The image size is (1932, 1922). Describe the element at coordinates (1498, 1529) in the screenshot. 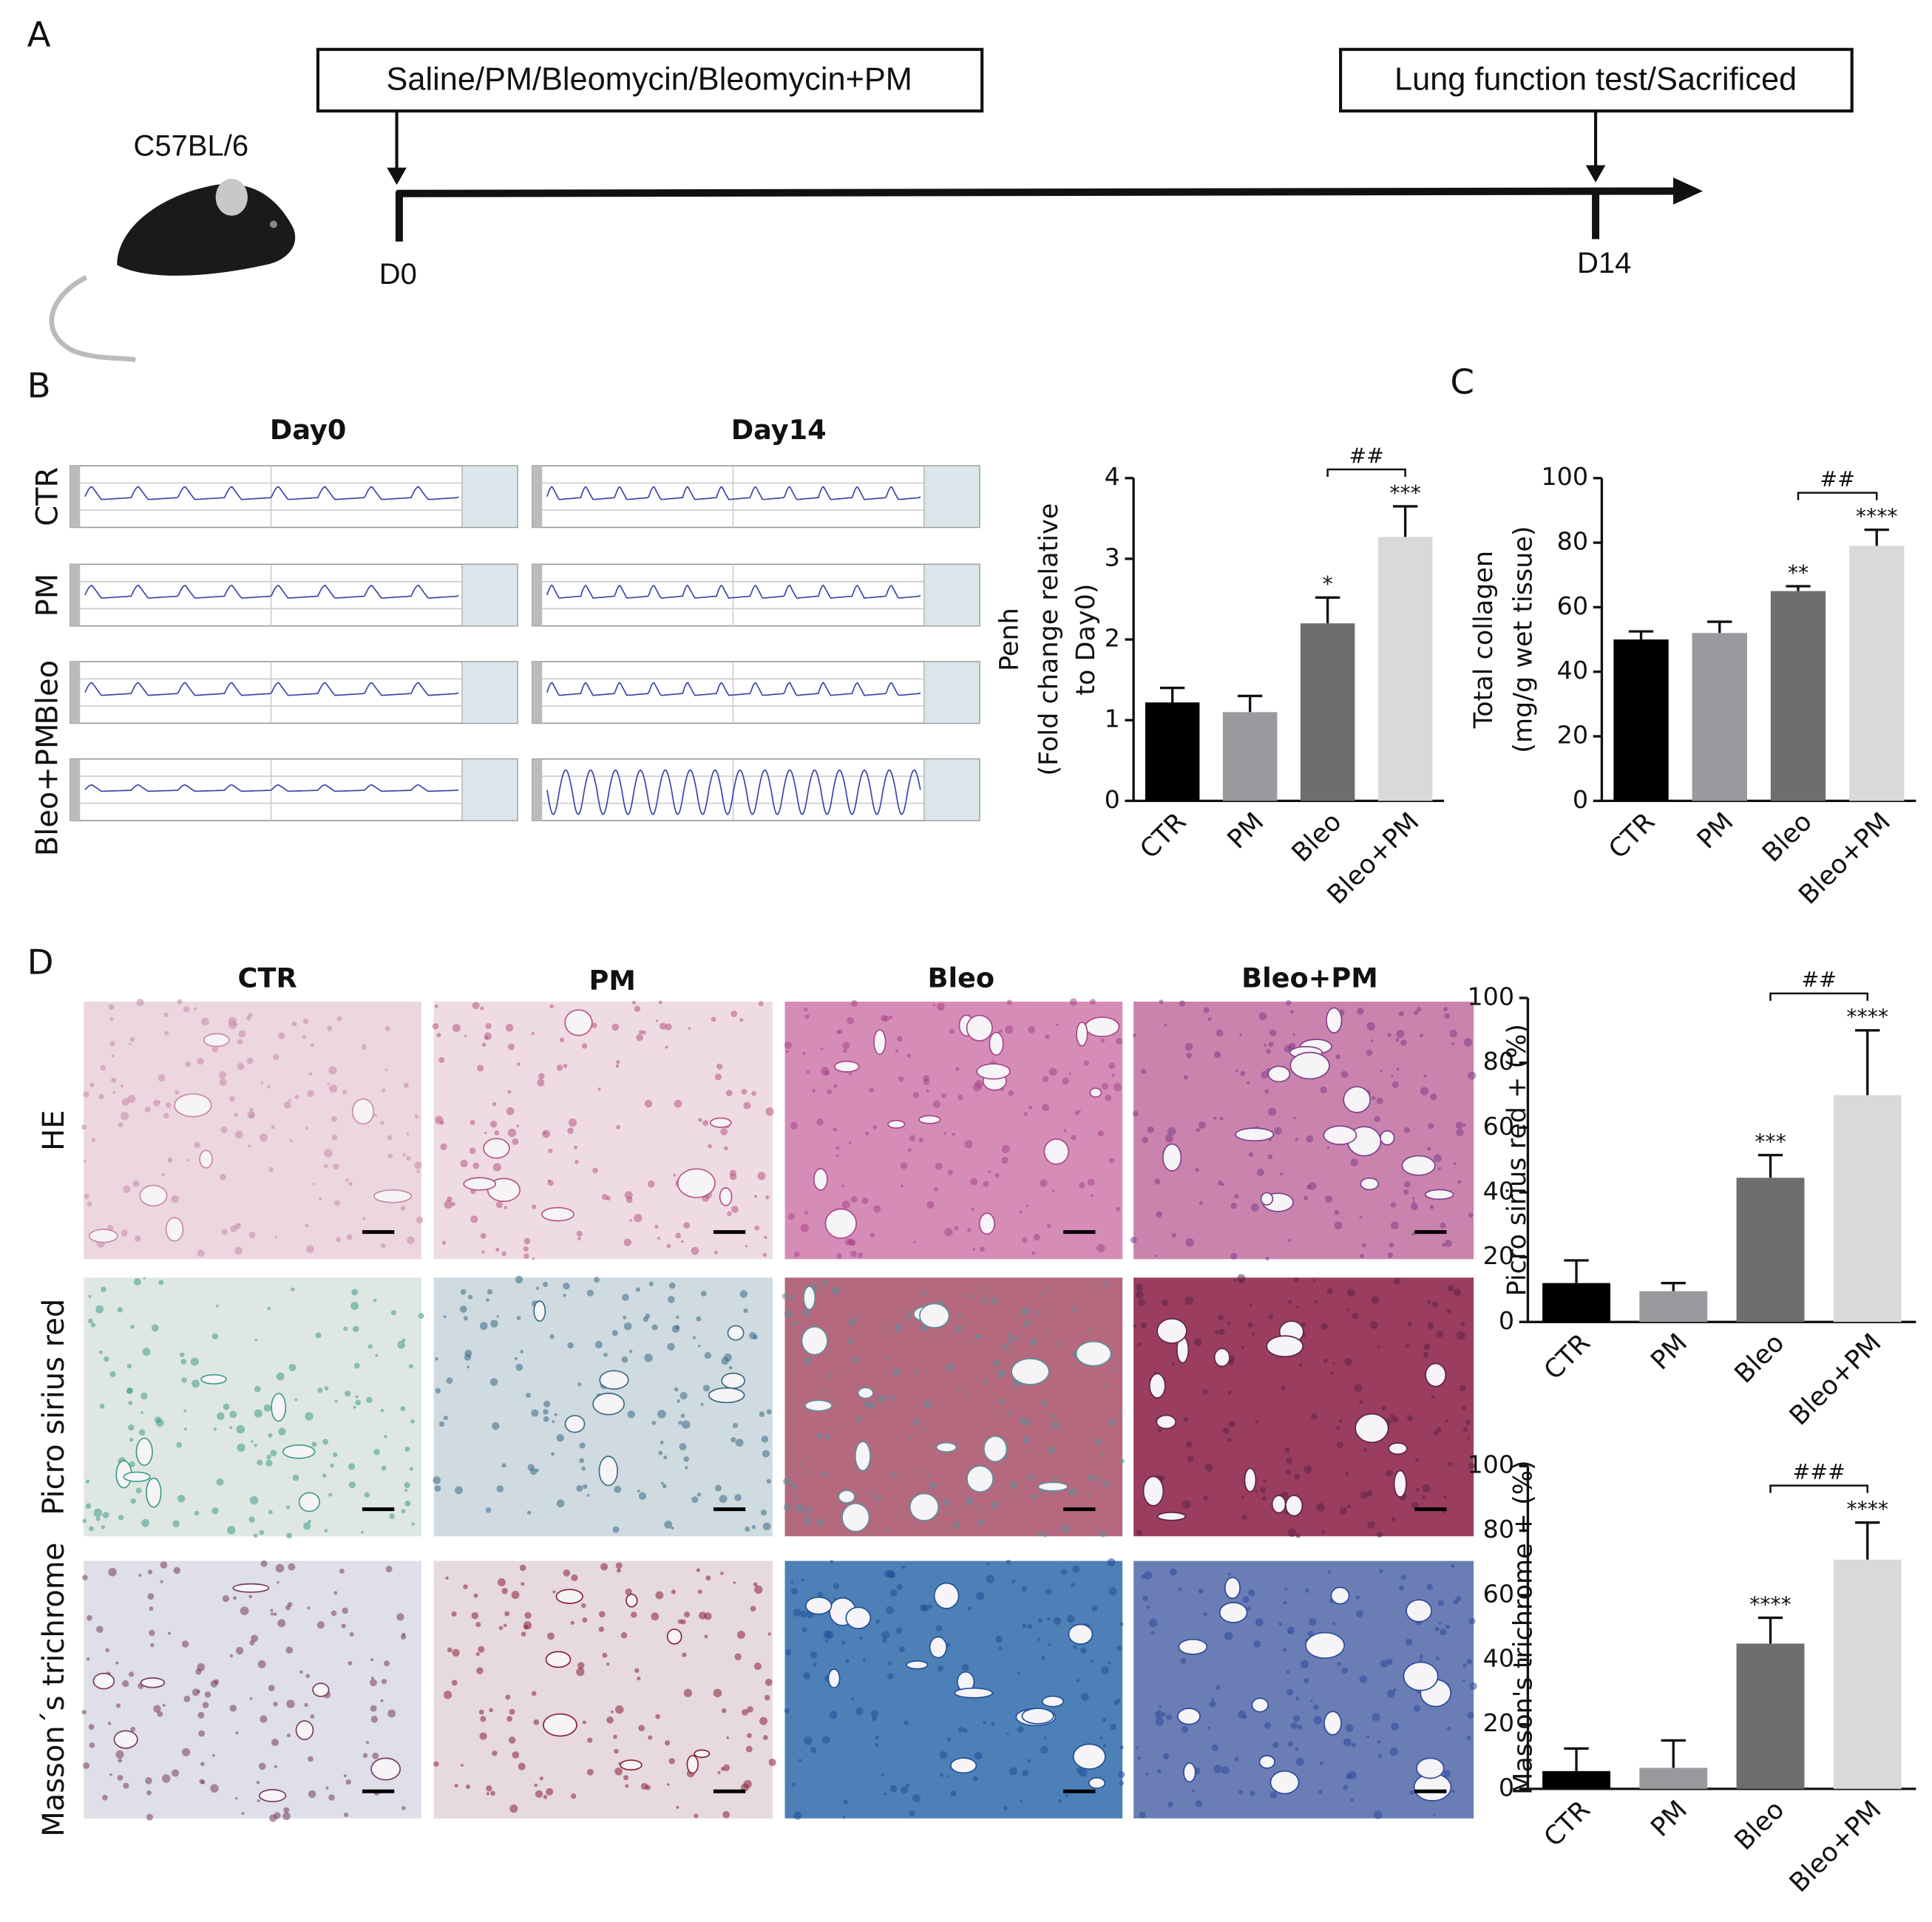

I see `y-tick-label: 80` at that location.